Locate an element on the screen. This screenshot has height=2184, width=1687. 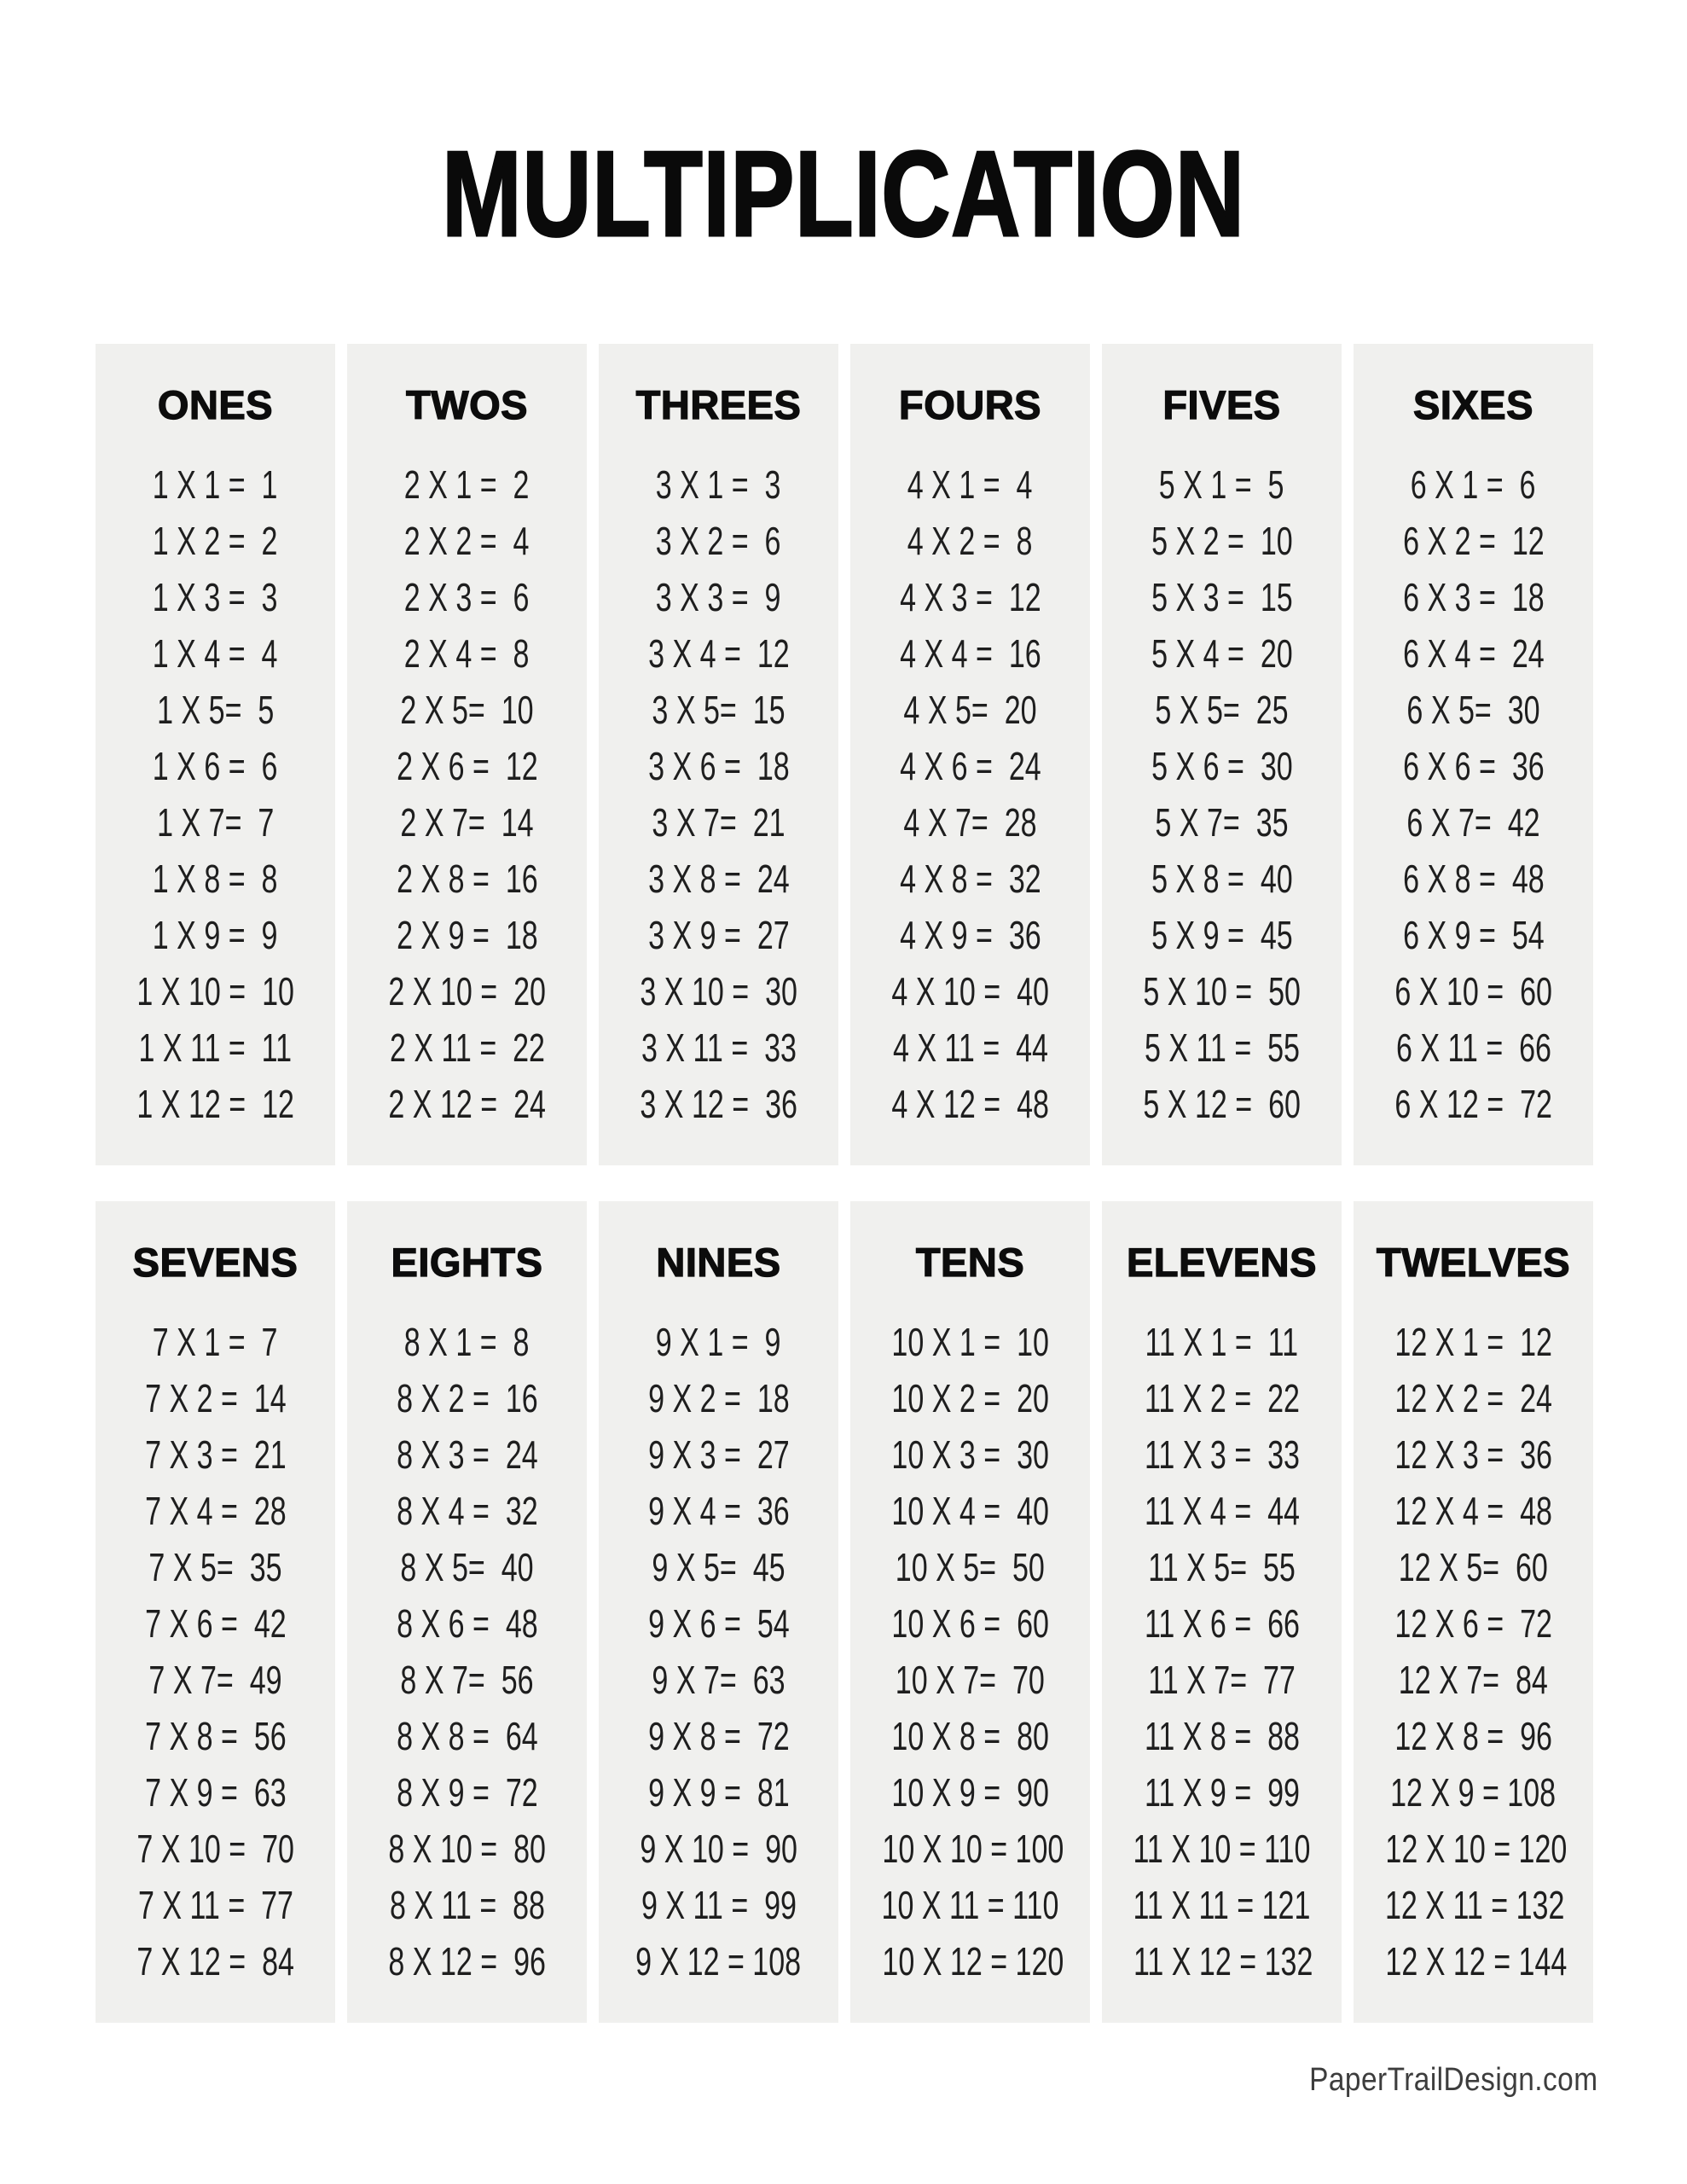
equation-text: 7 X 5= 35 is located at coordinates (215, 1567).